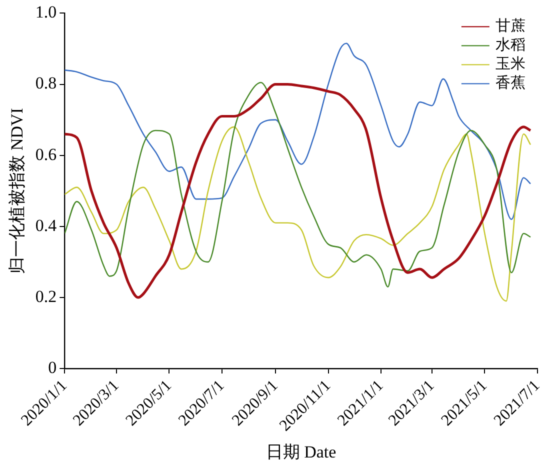 The width and height of the screenshot is (554, 471). I want to click on legend-label: 玉米, so click(510, 64).